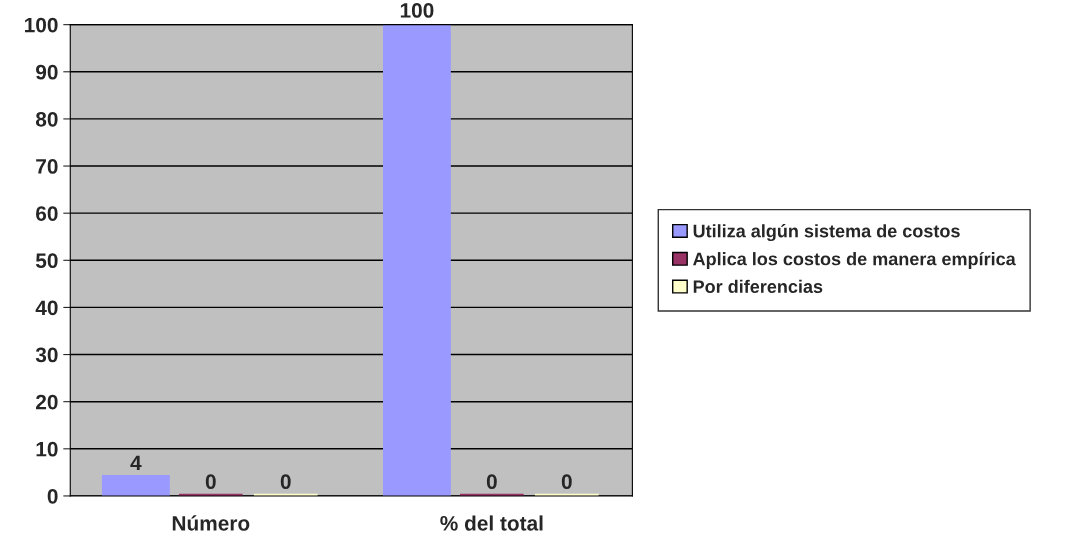  Describe the element at coordinates (491, 523) in the screenshot. I see `x-tick-label: % del total` at that location.